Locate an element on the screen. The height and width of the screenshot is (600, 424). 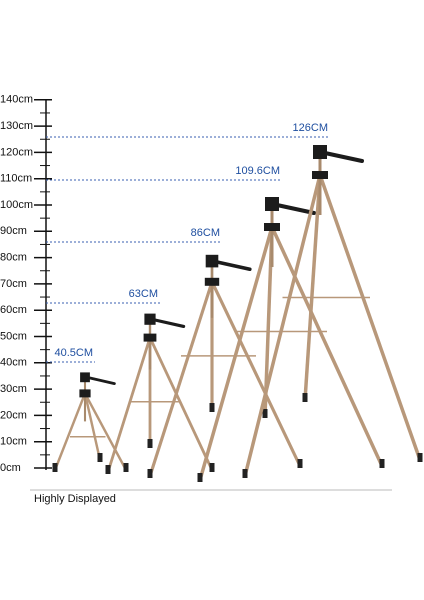
ruler-label: 0cm is located at coordinates (10, 468).